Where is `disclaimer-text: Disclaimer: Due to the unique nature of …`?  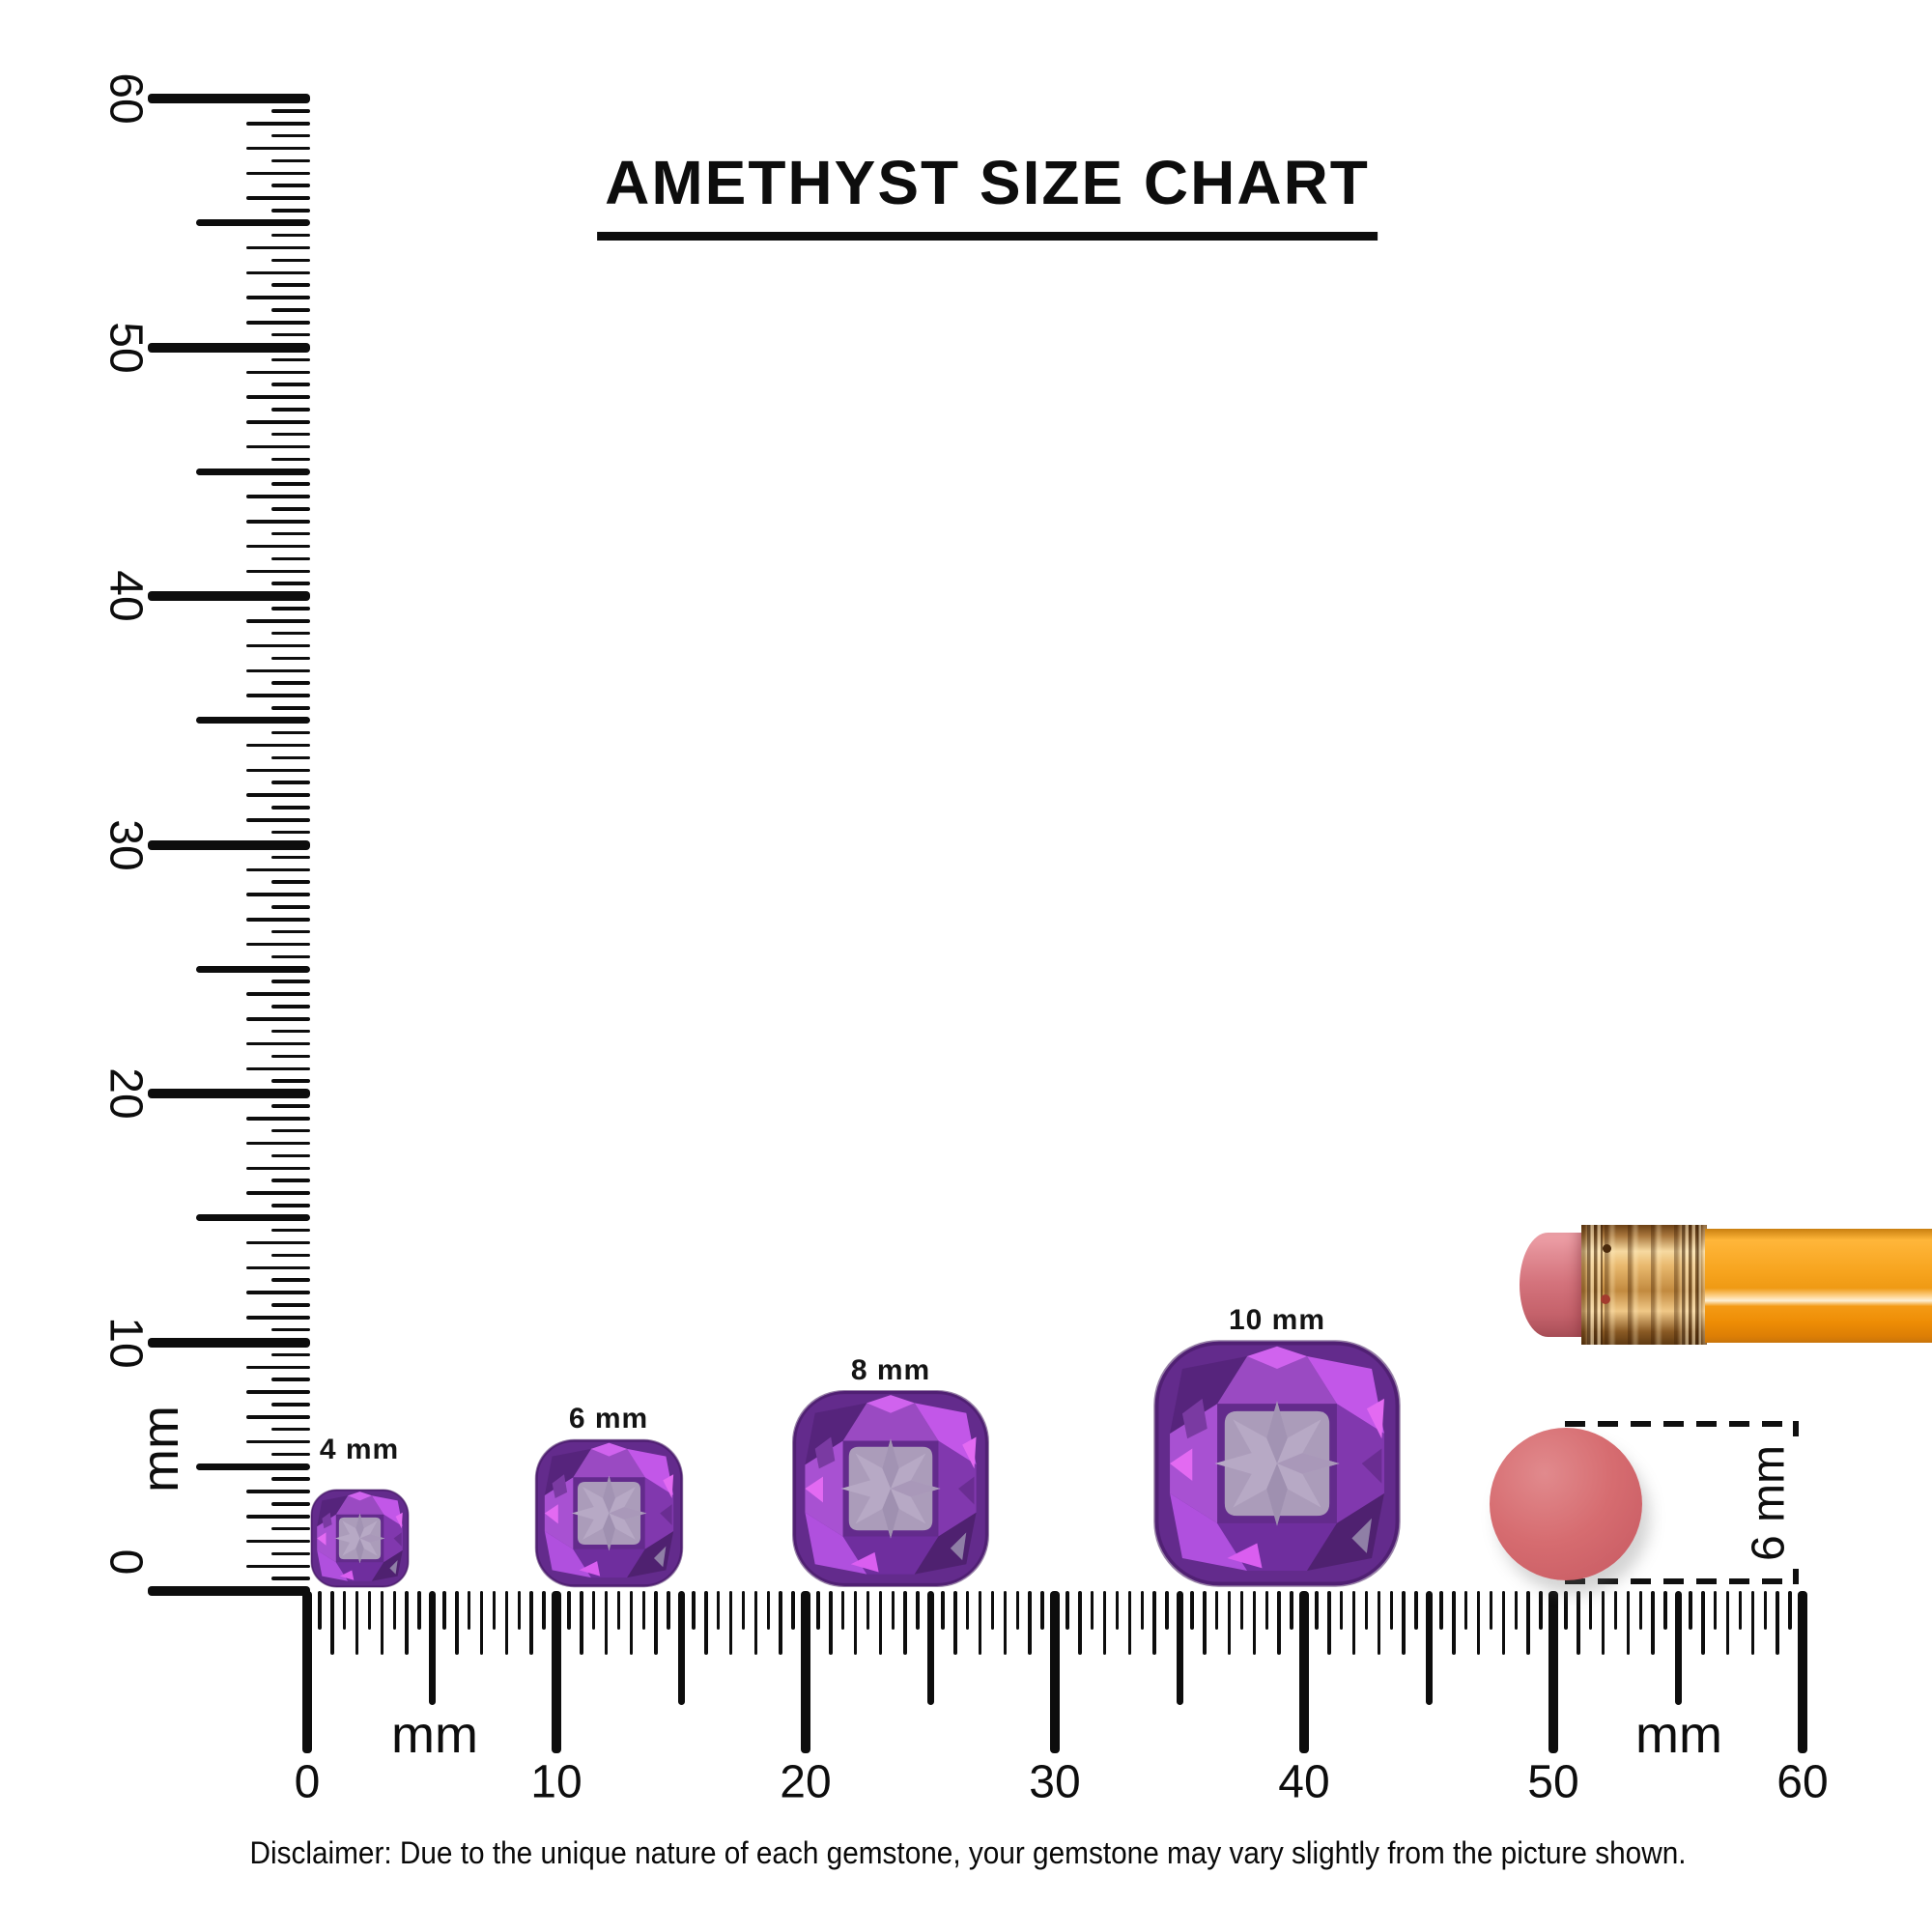
disclaimer-text: Disclaimer: Due to the unique nature of … is located at coordinates (968, 1852).